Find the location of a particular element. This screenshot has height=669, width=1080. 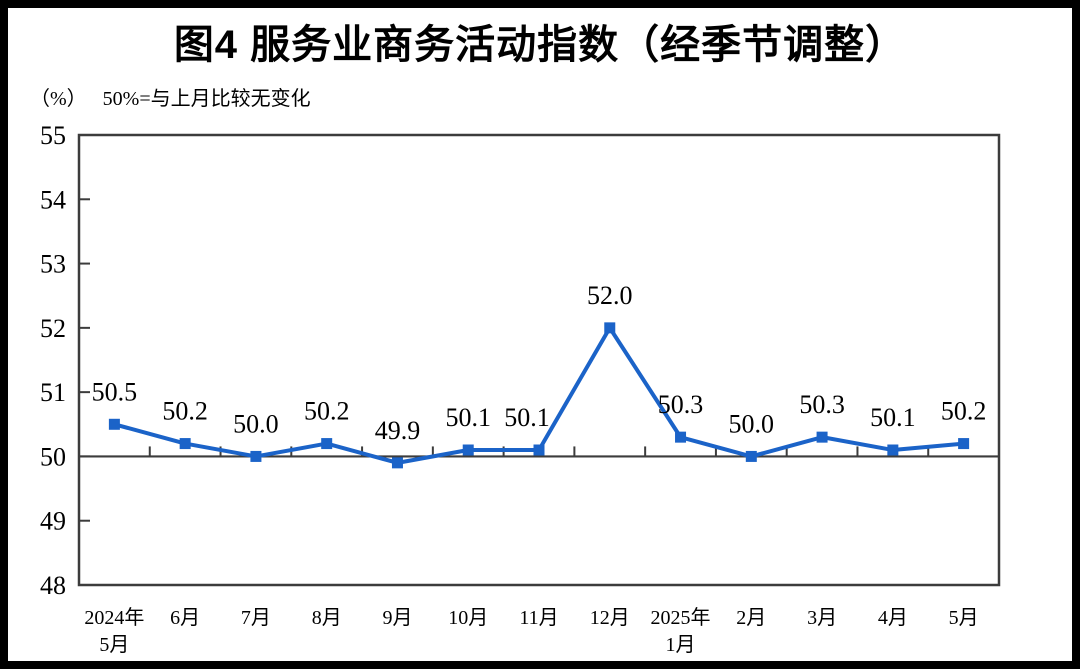

x-axis-tick-label: 9月 is located at coordinates (397, 618).